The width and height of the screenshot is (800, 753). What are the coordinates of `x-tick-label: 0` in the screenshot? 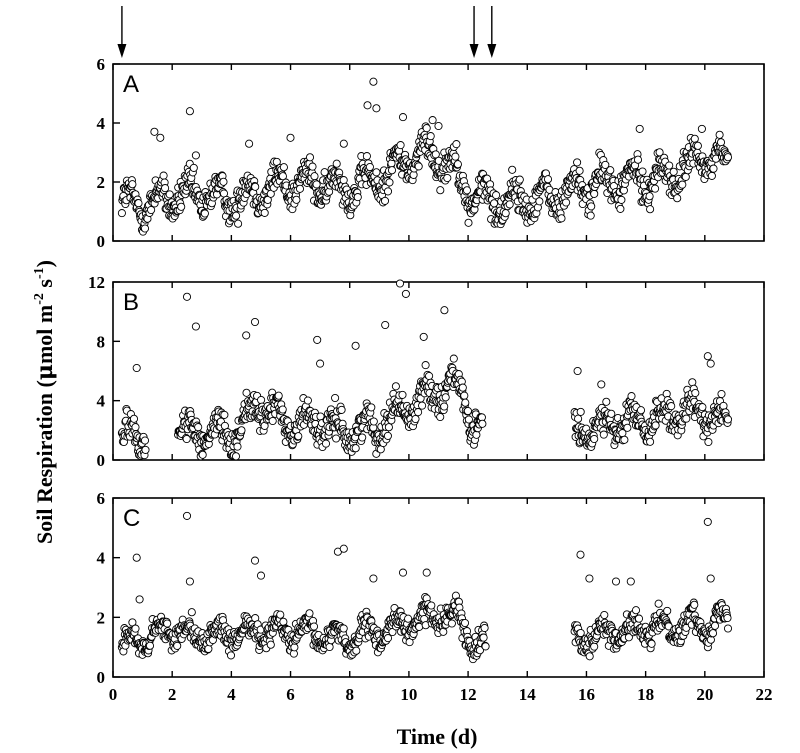 It's located at (113, 694).